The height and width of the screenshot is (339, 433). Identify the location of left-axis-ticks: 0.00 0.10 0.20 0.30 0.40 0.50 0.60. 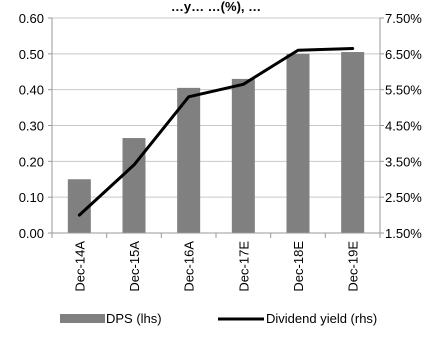
(31, 126).